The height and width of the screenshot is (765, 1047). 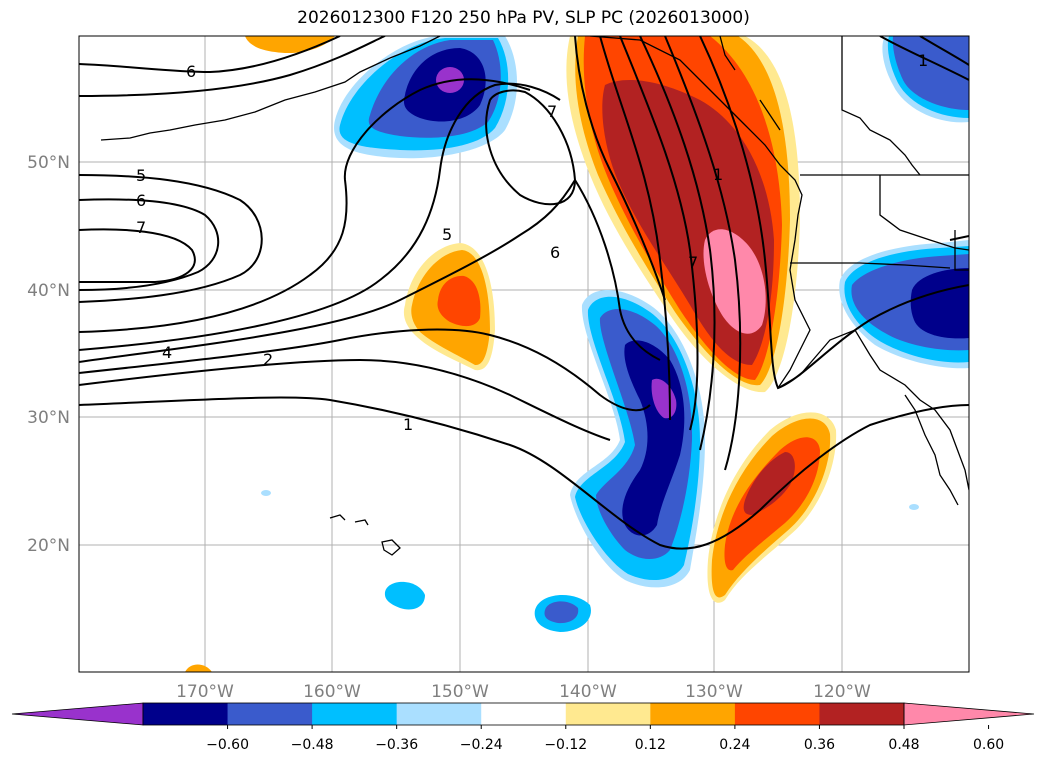 I want to click on lon-label: 150°W, so click(x=460, y=692).